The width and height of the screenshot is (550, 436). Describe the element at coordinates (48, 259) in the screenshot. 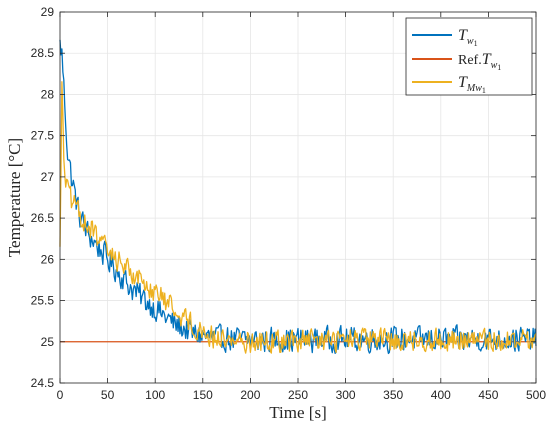

I see `y-tick-label: 26` at that location.